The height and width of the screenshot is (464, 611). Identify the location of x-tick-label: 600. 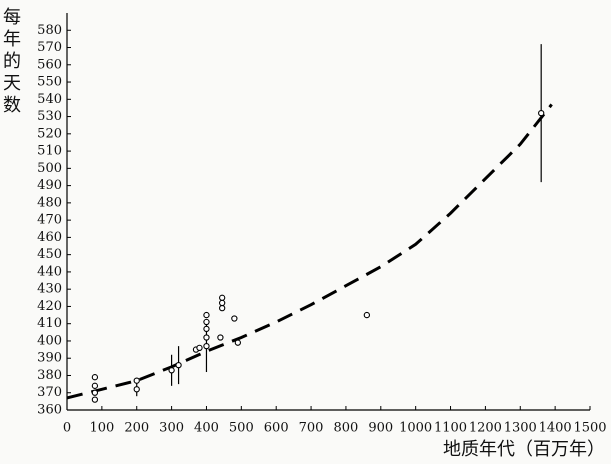
(276, 428).